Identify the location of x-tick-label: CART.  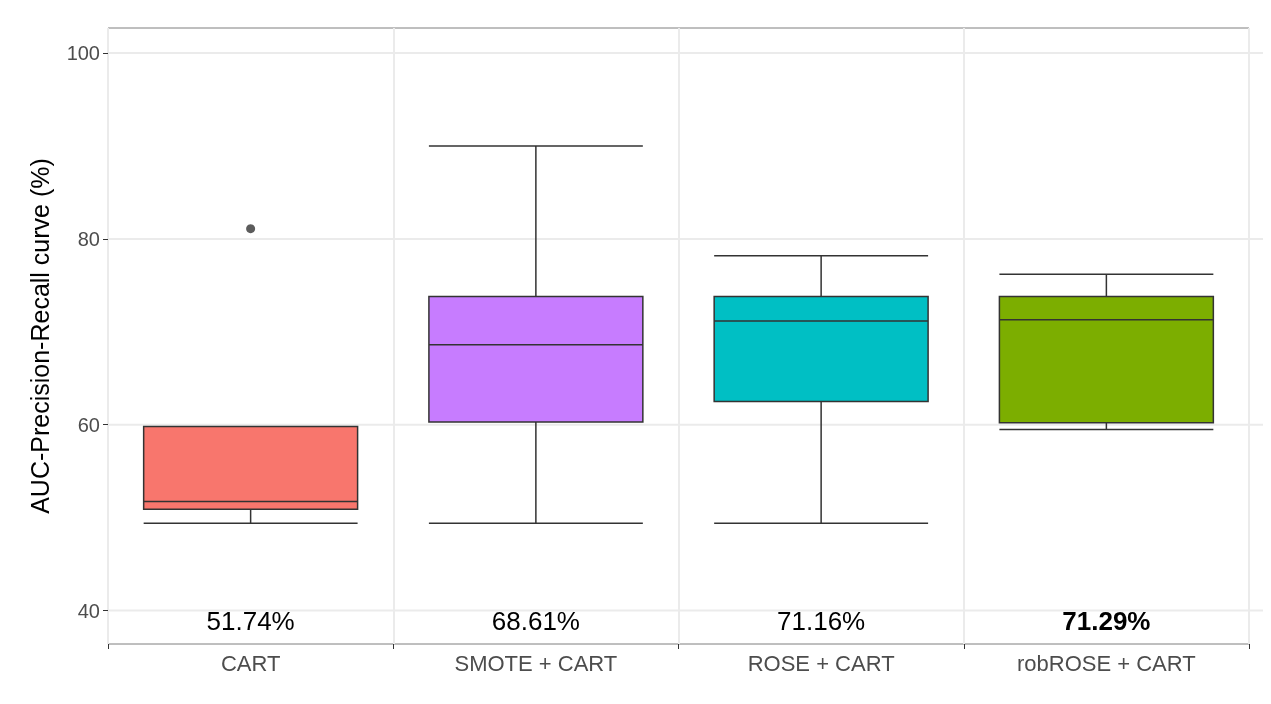
(250, 663).